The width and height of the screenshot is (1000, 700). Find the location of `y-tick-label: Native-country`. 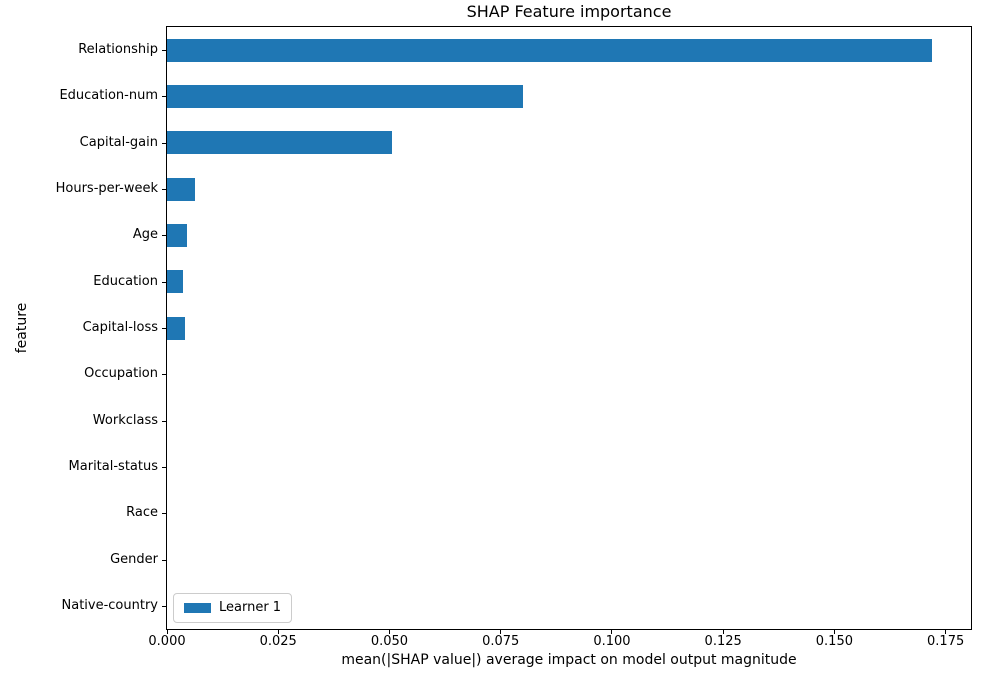

y-tick-label: Native-country is located at coordinates (110, 605).